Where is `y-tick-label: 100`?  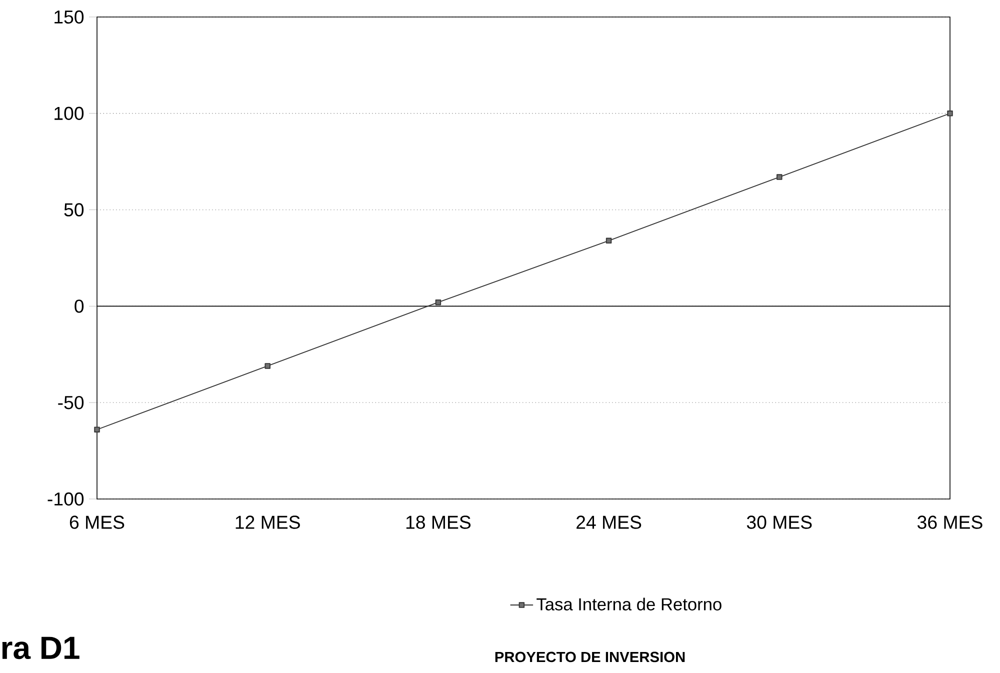
y-tick-label: 100 is located at coordinates (69, 113).